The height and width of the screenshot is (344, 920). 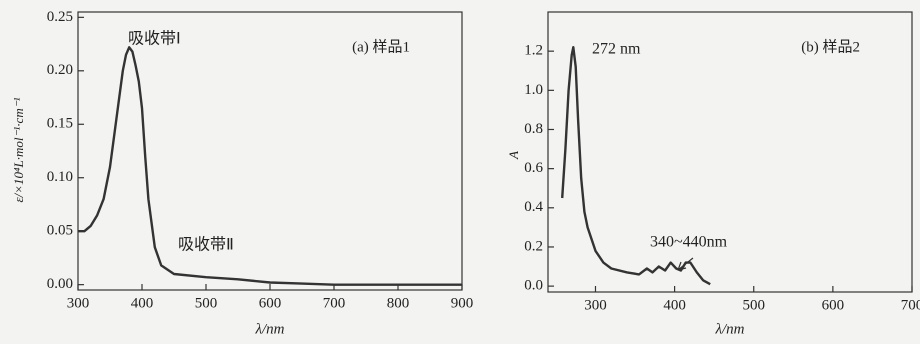 What do you see at coordinates (18, 149) in the screenshot?
I see `y-axis-label: ε/×10⁴L·mol⁻¹·cm⁻¹` at bounding box center [18, 149].